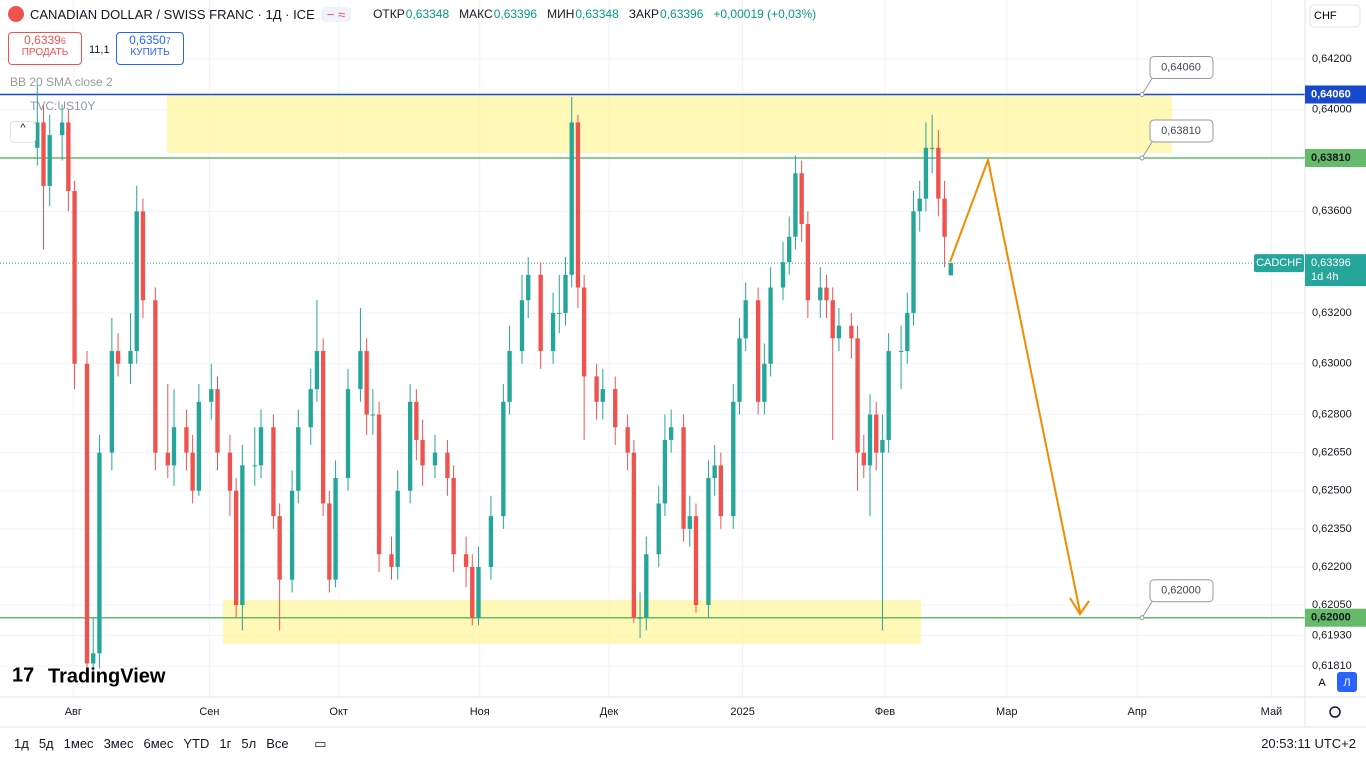  I want to click on log-button, so click(1347, 682).